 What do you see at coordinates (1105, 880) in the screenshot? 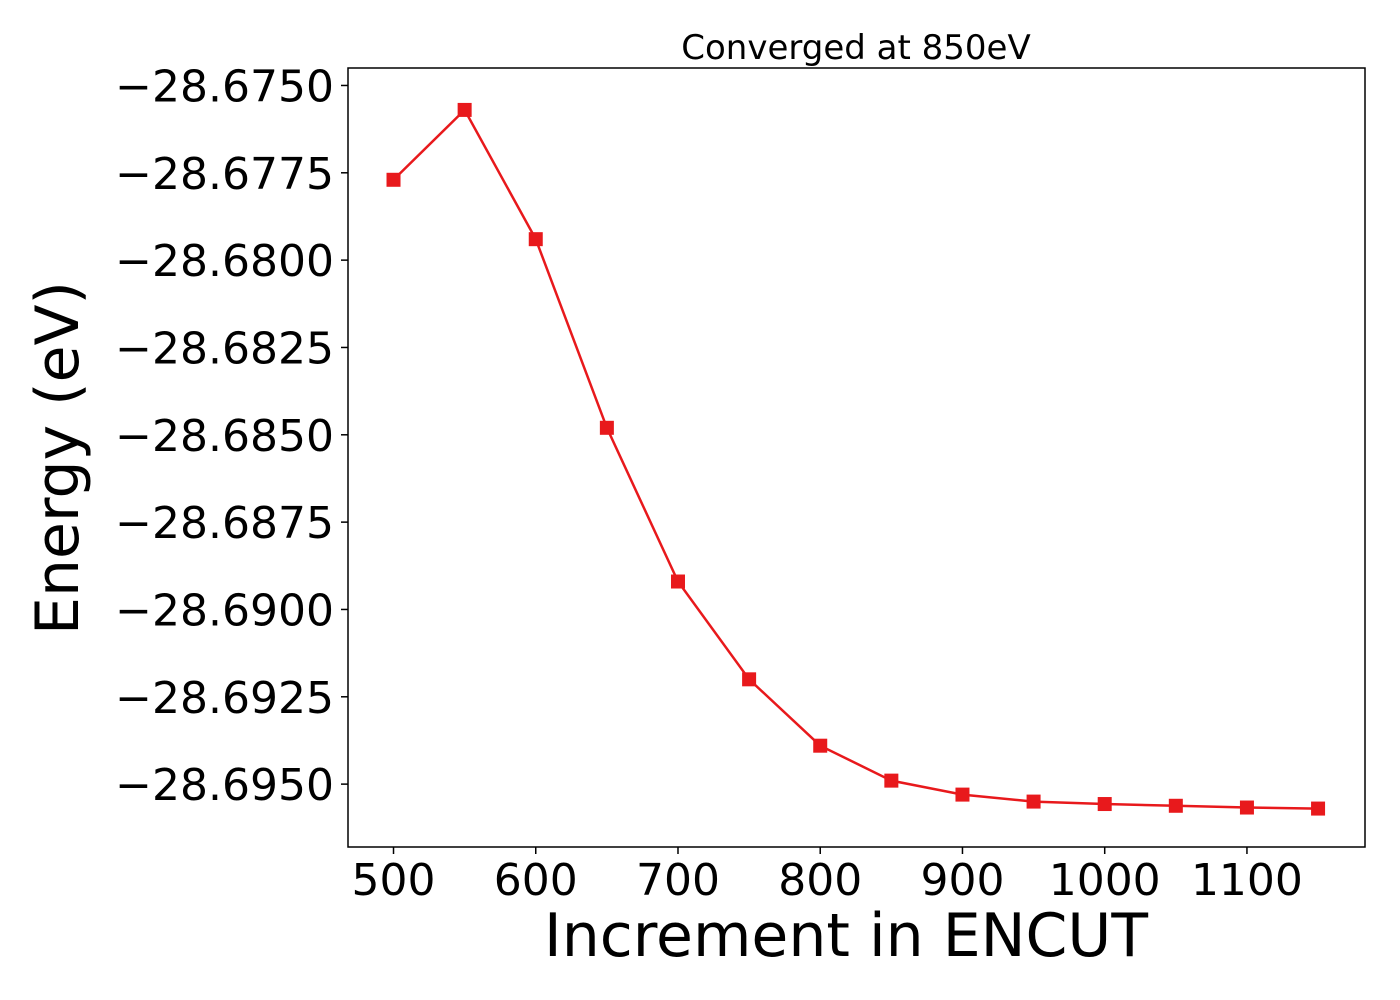
I see `x-tick-label: 1000` at bounding box center [1105, 880].